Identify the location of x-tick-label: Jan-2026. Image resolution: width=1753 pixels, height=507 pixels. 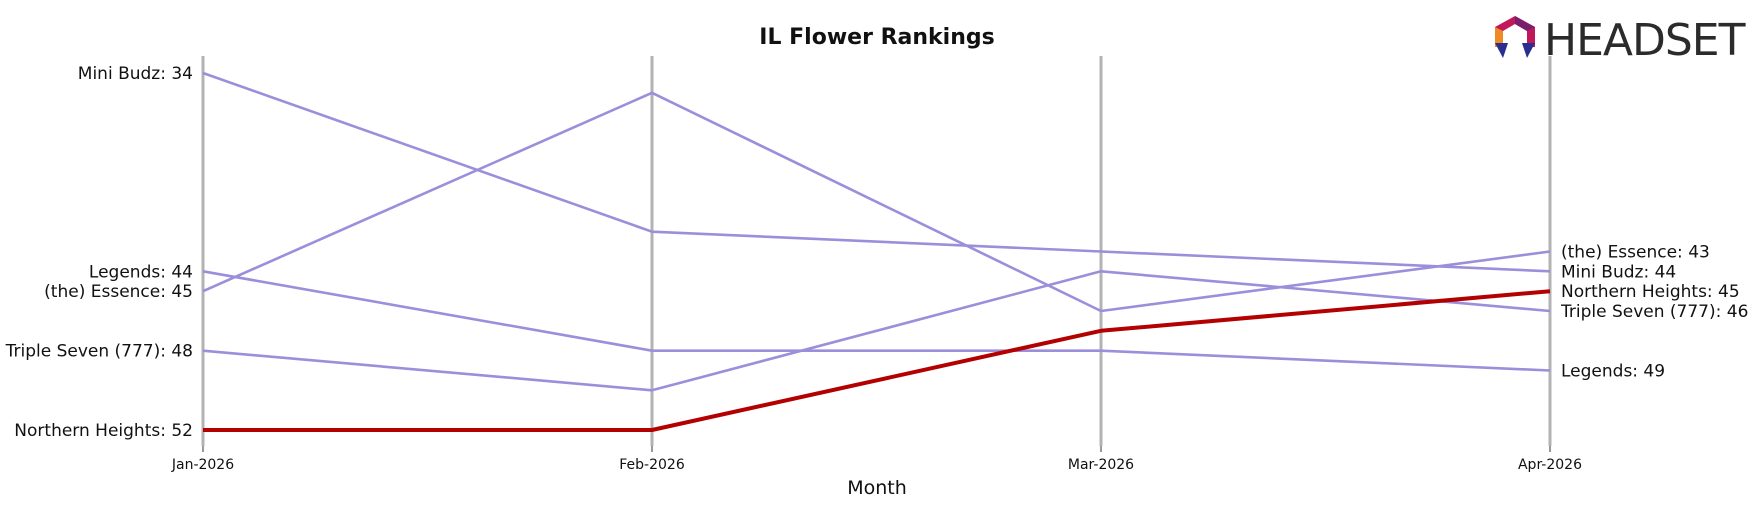
(202, 465).